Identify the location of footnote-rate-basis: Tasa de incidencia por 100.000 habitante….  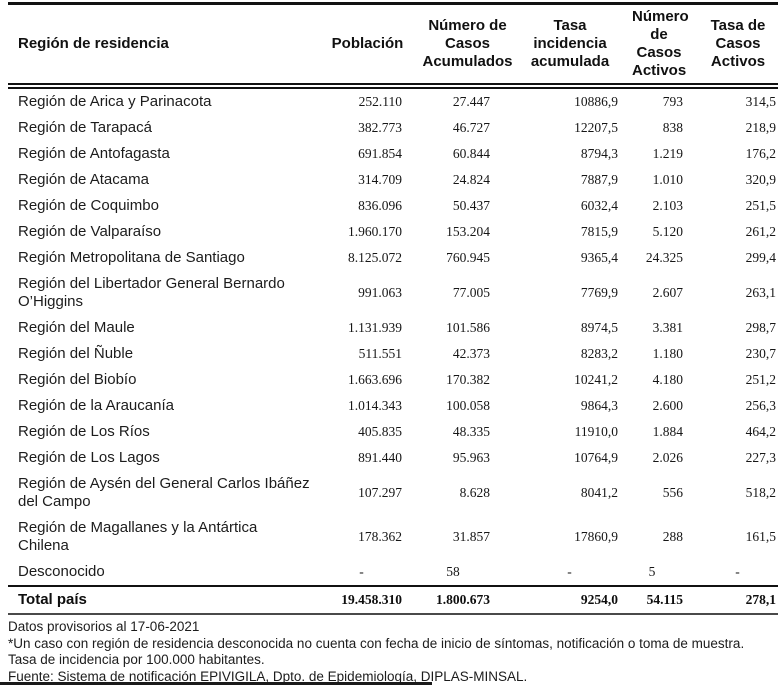
(136, 659).